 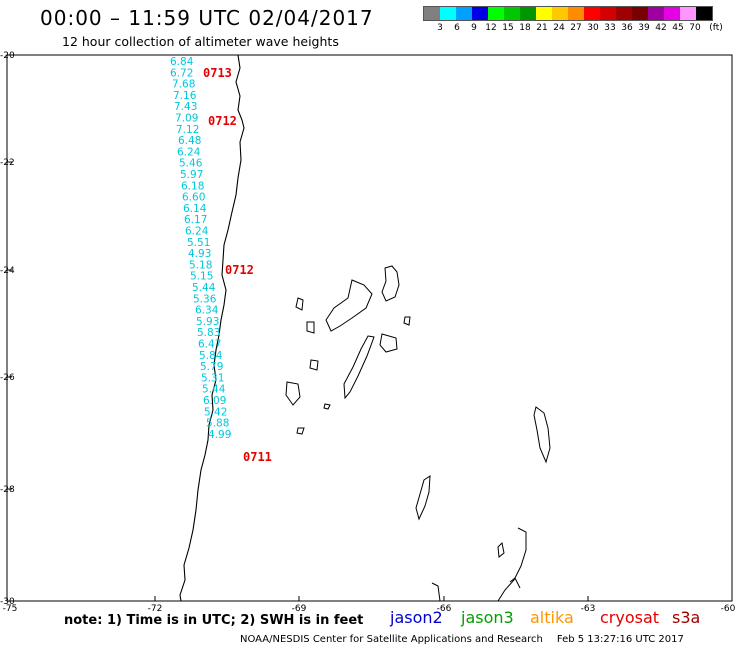 I want to click on swh-value: 5.97, so click(x=191, y=175).